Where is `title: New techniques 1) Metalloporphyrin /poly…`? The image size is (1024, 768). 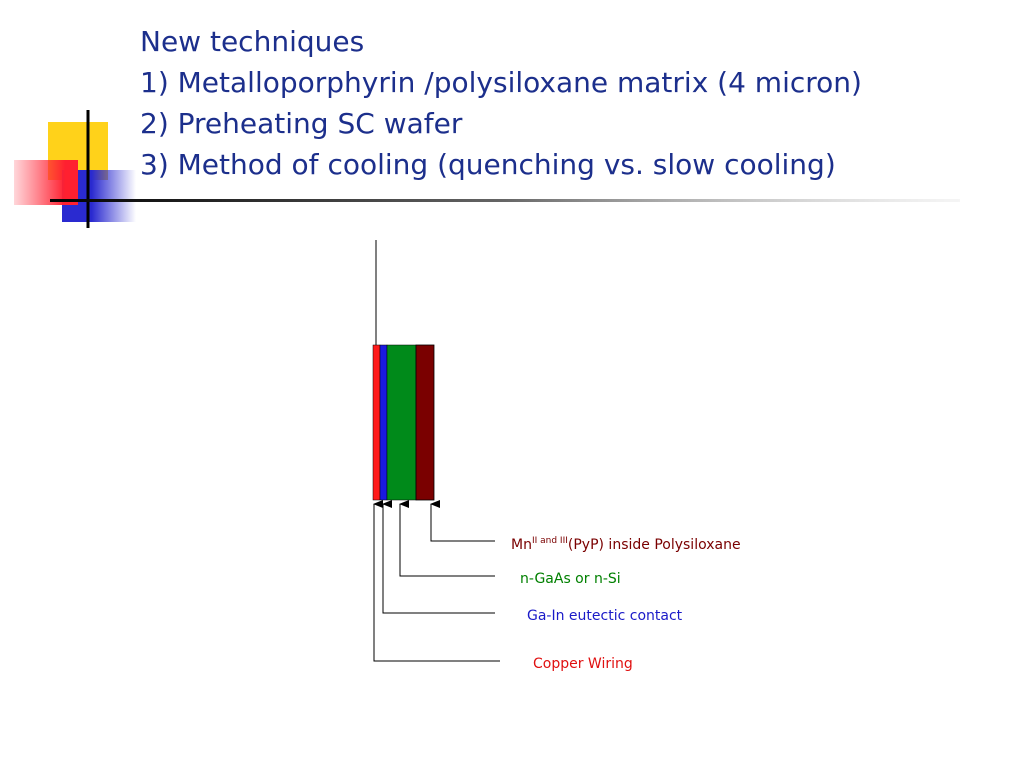
title: New techniques 1) Metalloporphyrin /poly… is located at coordinates (501, 103).